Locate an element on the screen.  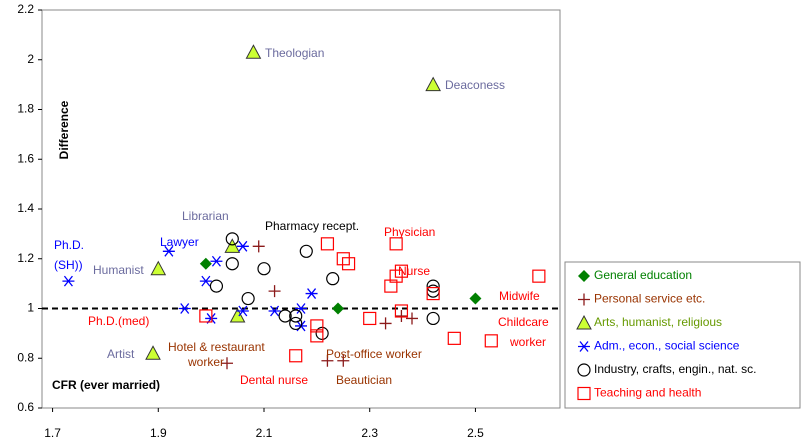
legend-label: General education is located at coordinates (643, 275).